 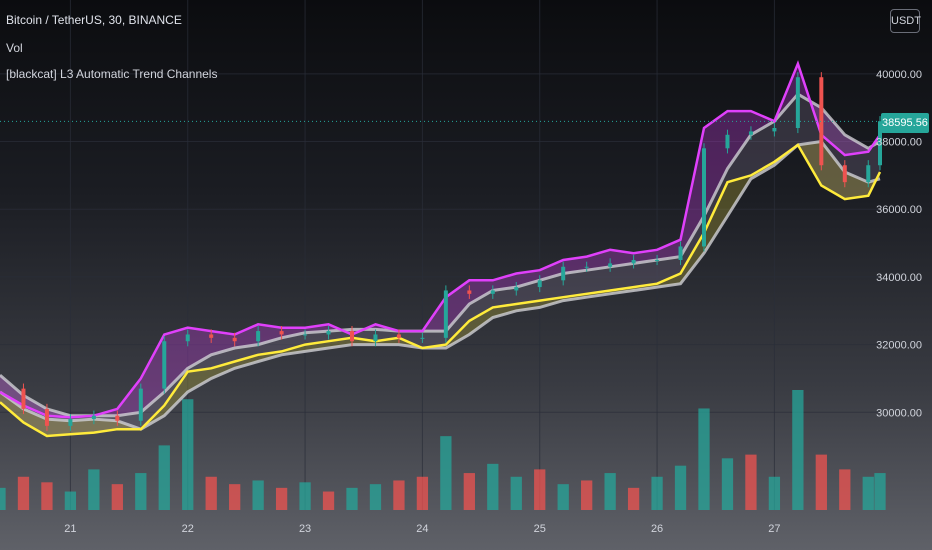 I want to click on price-tick-label-0: 30000.00, so click(x=899, y=413).